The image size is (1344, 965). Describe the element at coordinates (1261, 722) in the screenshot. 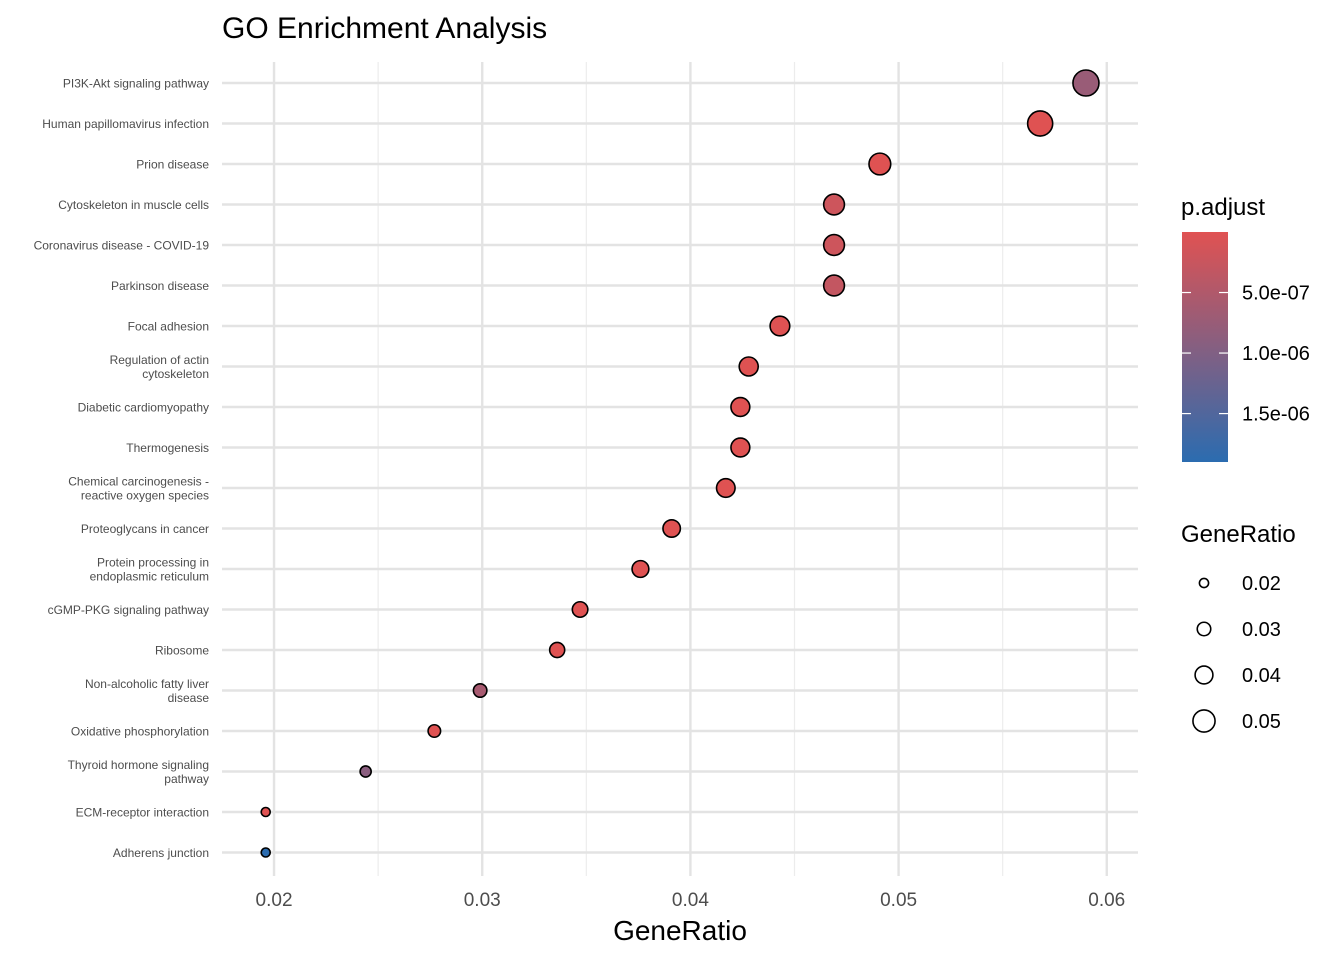

I see `size-legend-label: 0.05` at that location.